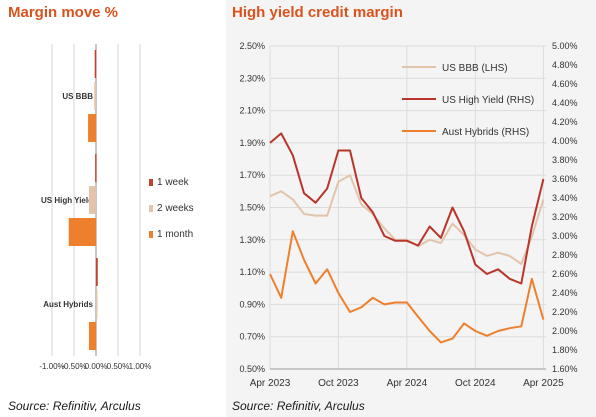 This screenshot has height=417, width=596. Describe the element at coordinates (68, 304) in the screenshot. I see `category-label-aust-hybrids: Aust Hybrids` at that location.